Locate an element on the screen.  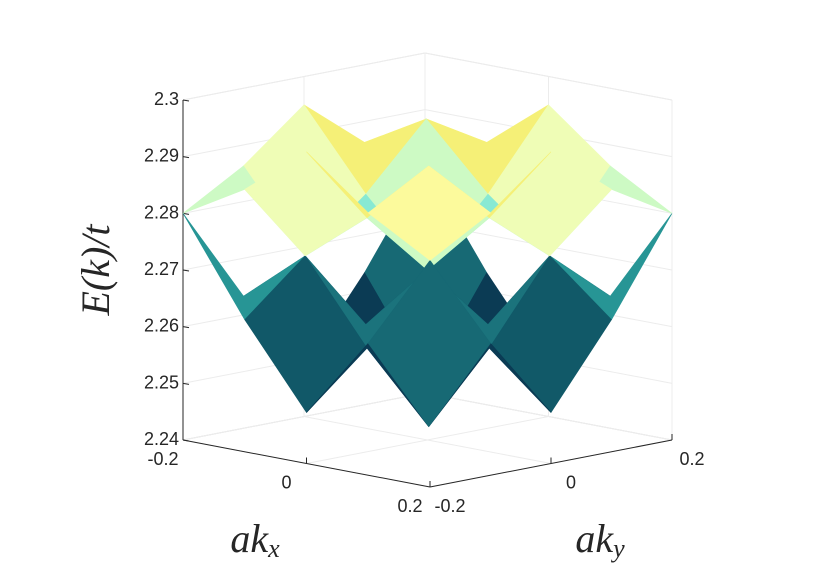
z-tick-label: 2.25 is located at coordinates (161, 382).